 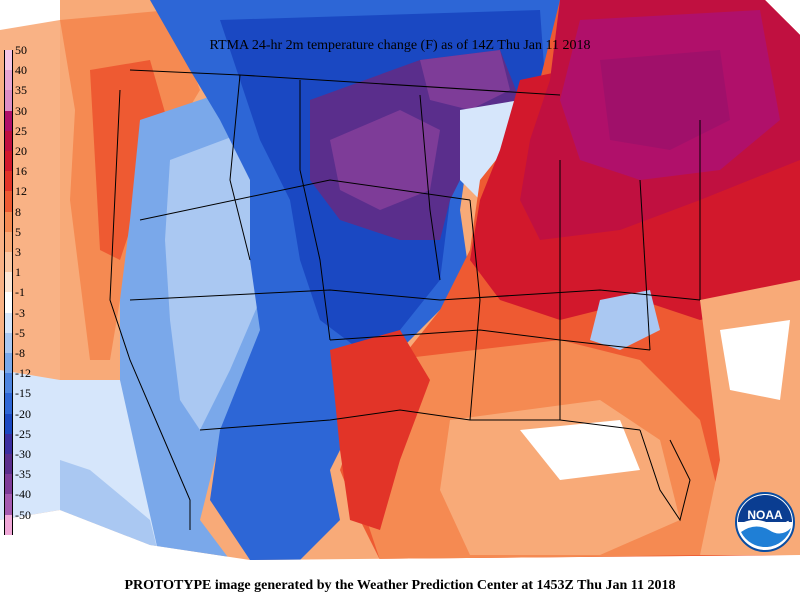 What do you see at coordinates (18, 211) in the screenshot?
I see `legend-label: 8` at bounding box center [18, 211].